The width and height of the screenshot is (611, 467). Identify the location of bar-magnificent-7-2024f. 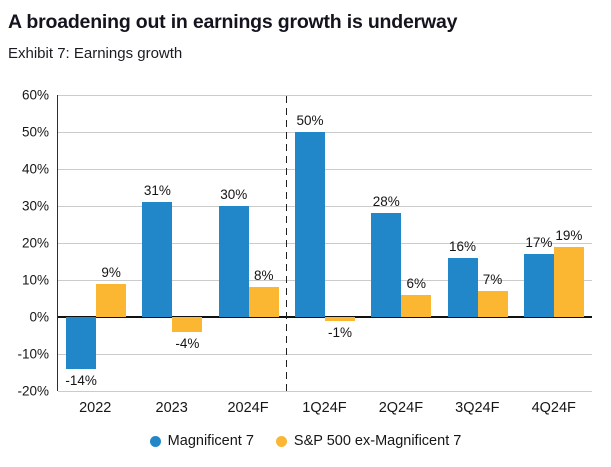
(233, 261).